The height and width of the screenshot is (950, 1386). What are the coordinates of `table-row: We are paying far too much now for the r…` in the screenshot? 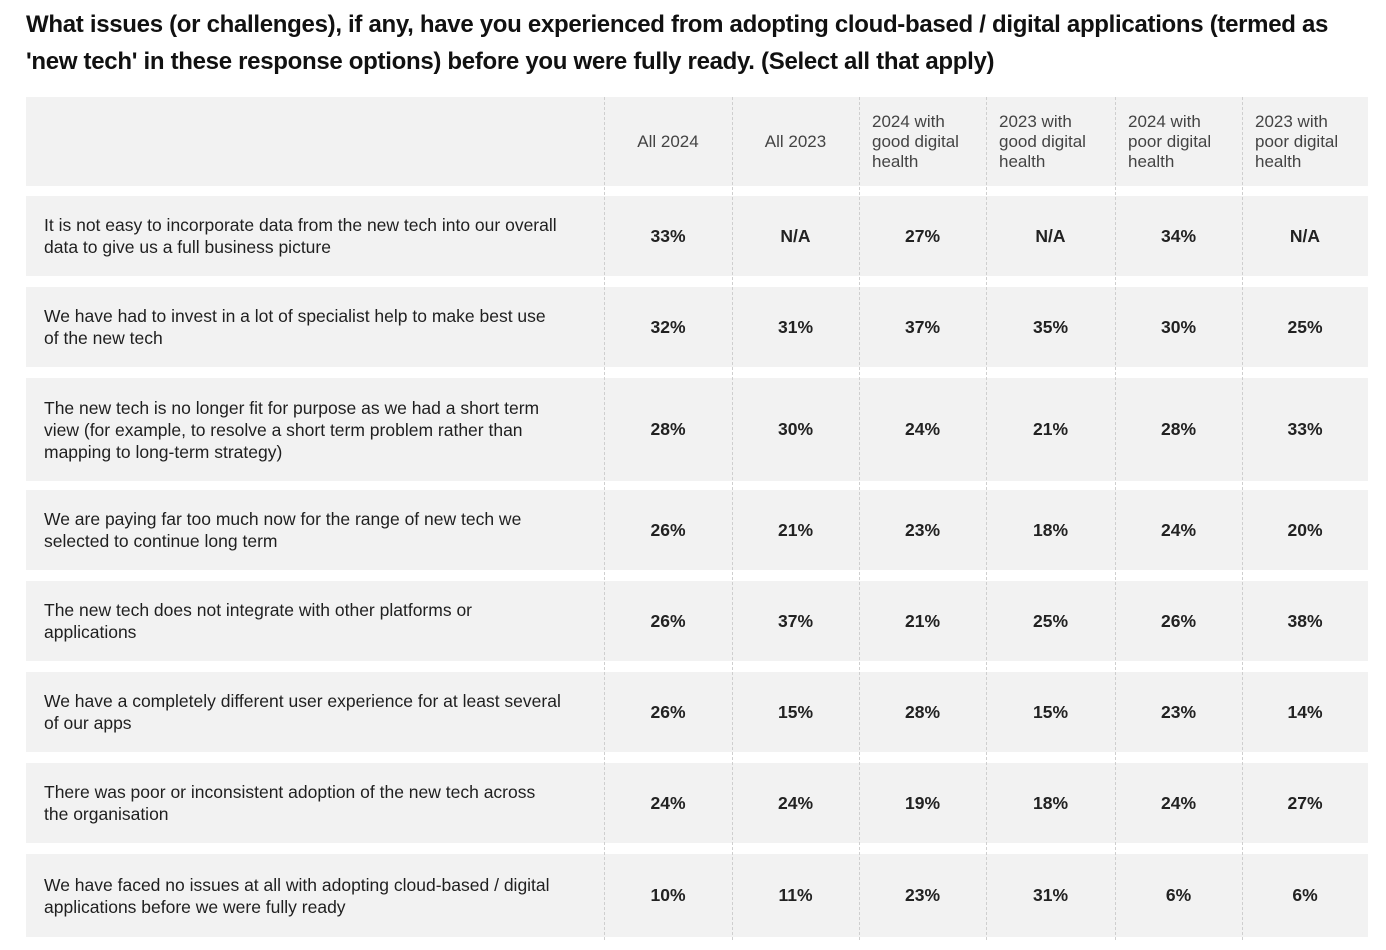 It's located at (697, 530).